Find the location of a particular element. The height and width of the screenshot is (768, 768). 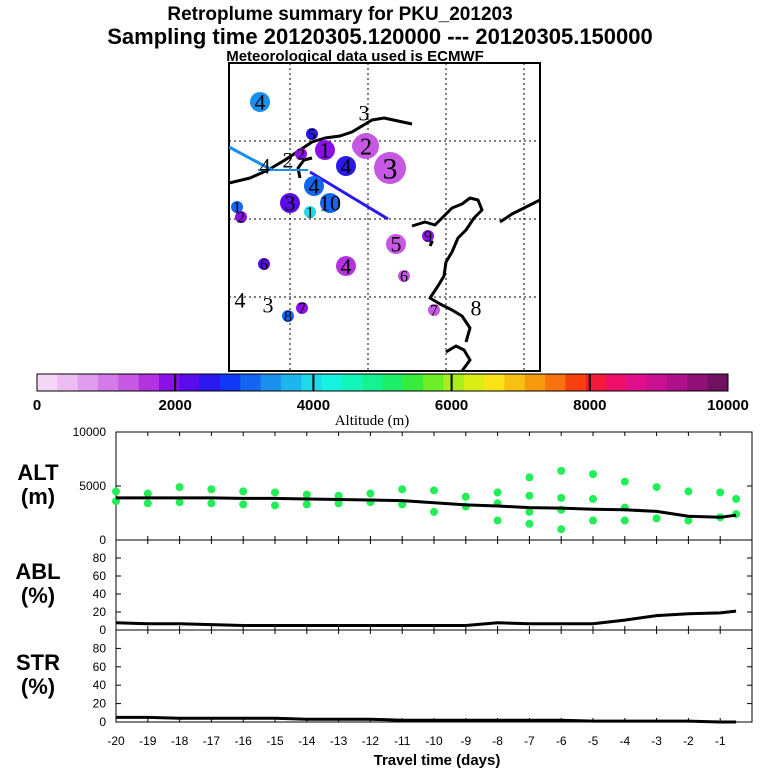

x-axis-label: Travel time (days) is located at coordinates (437, 760).